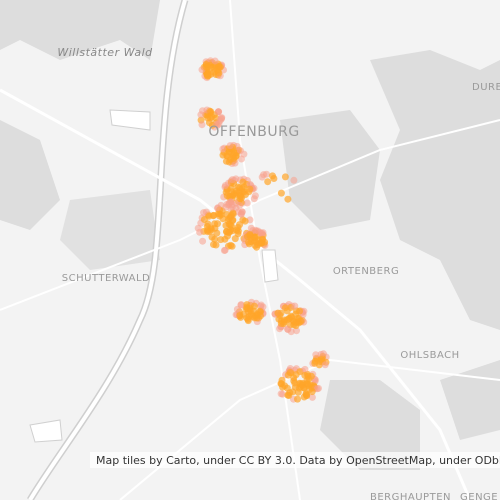 Image resolution: width=500 pixels, height=500 pixels. Describe the element at coordinates (253, 132) in the screenshot. I see `place-label: OFFENBURG` at that location.